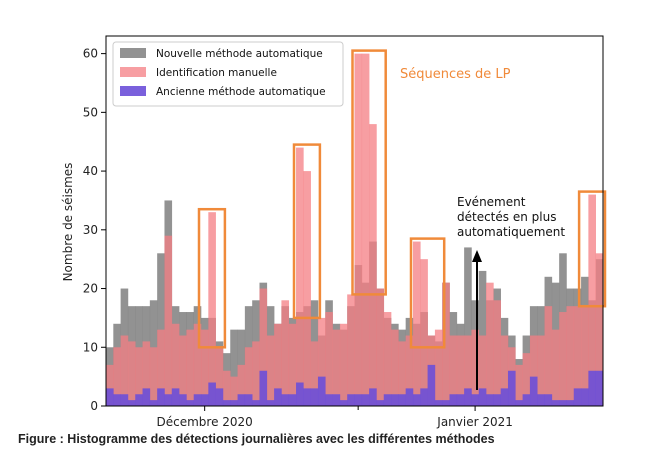 The width and height of the screenshot is (648, 470). Describe the element at coordinates (94, 406) in the screenshot. I see `y-tick-label: 0` at that location.